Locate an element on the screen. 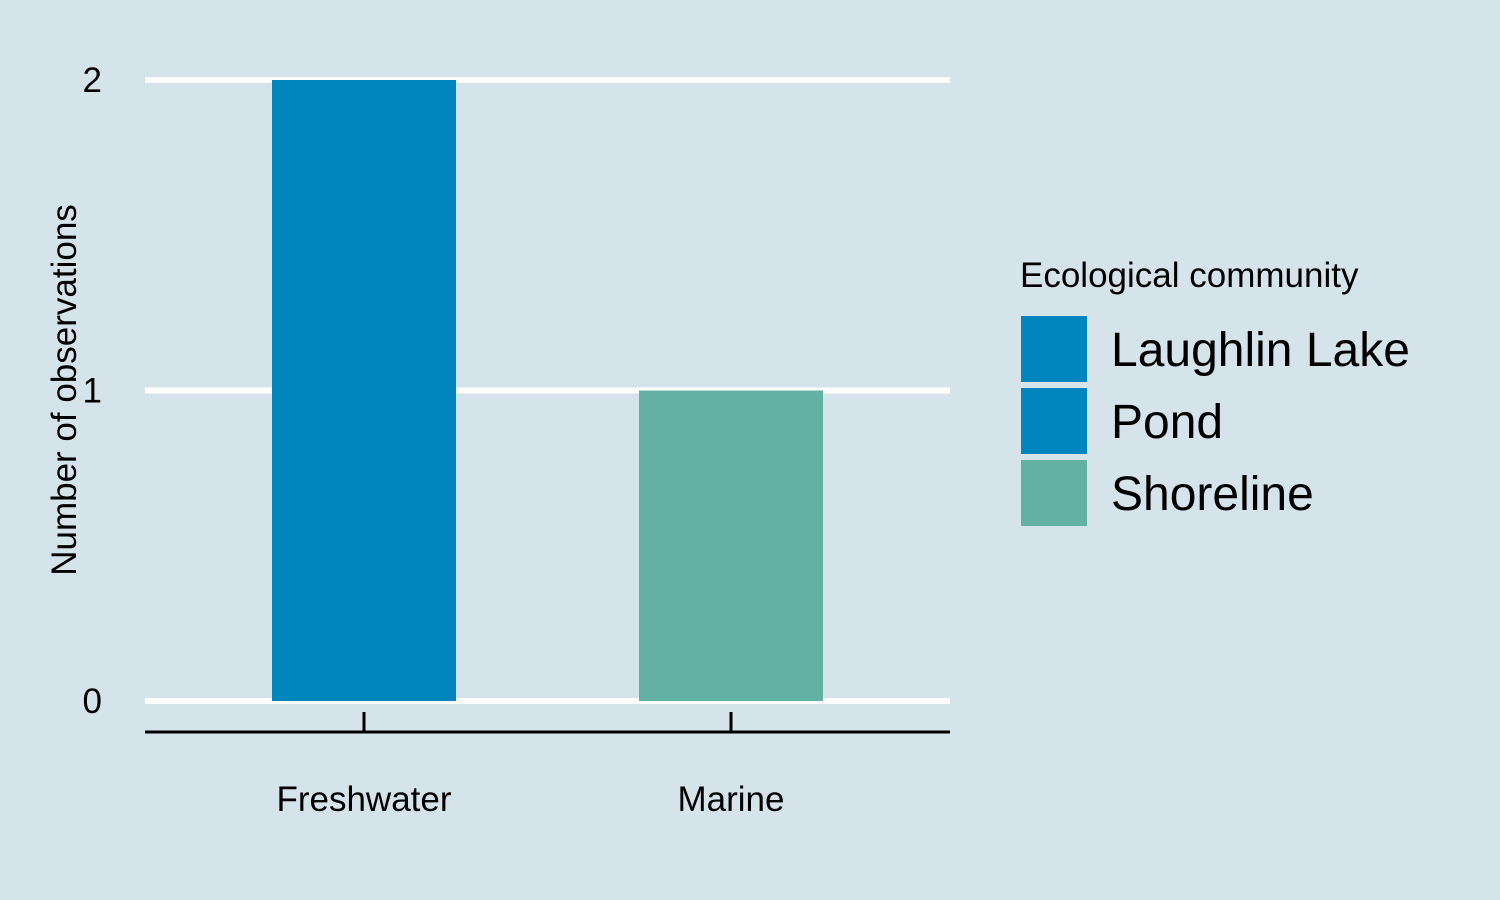 Image resolution: width=1500 pixels, height=900 pixels. y-tick-label: 2 is located at coordinates (92, 80).